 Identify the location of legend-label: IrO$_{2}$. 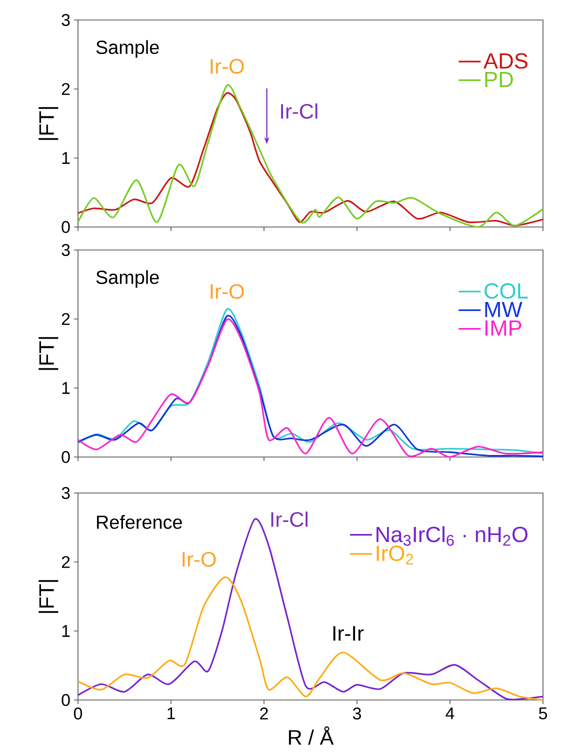
(394, 555).